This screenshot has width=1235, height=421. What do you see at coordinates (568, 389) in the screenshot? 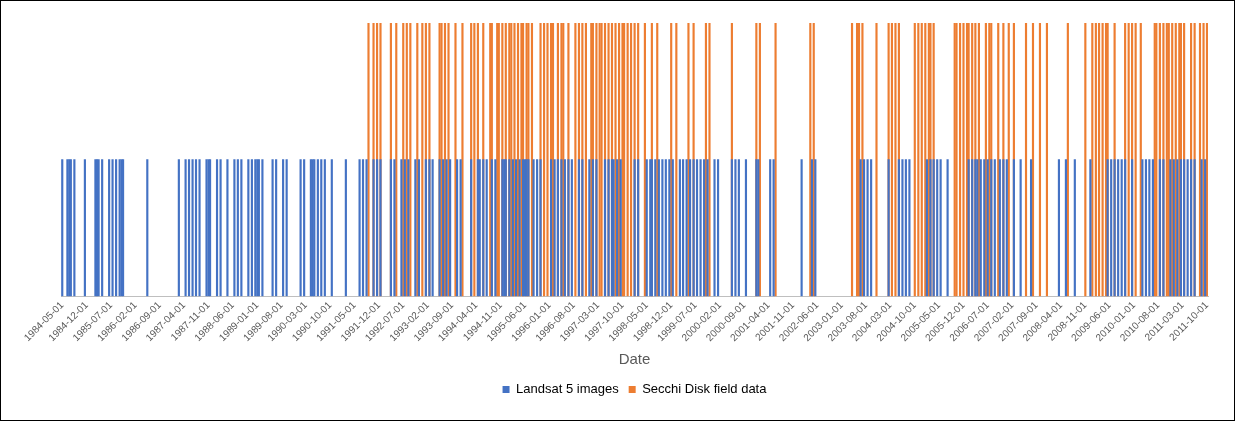
I see `legend-label: Landsat 5 images` at bounding box center [568, 389].